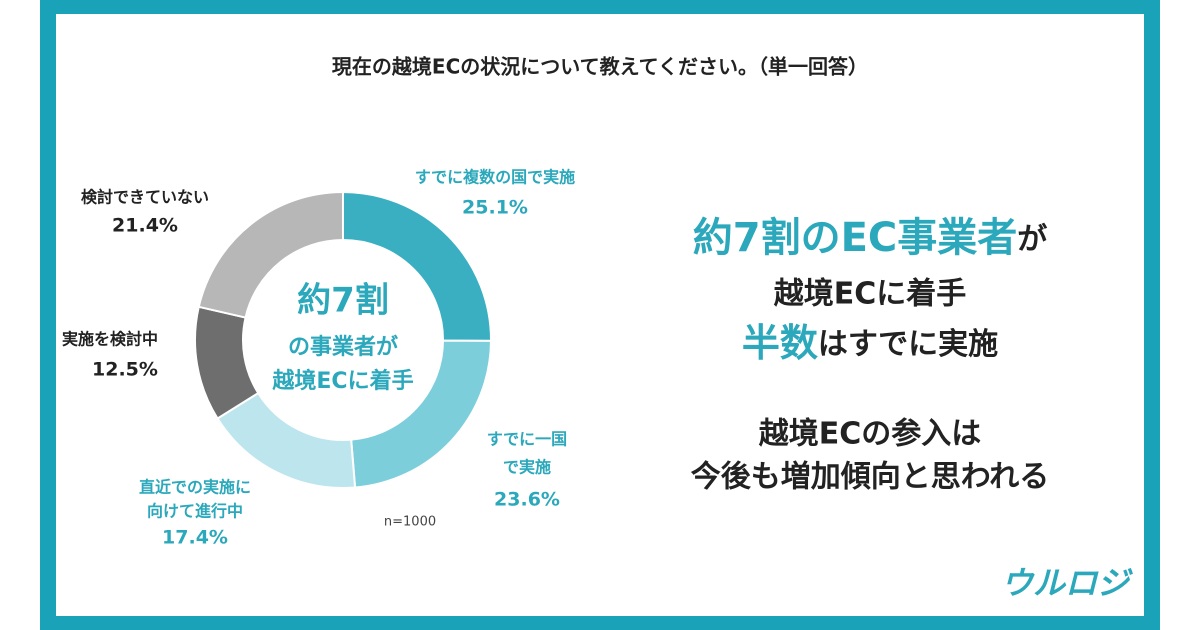  I want to click on callout-line: 約7割のEC事業者が, so click(870, 238).